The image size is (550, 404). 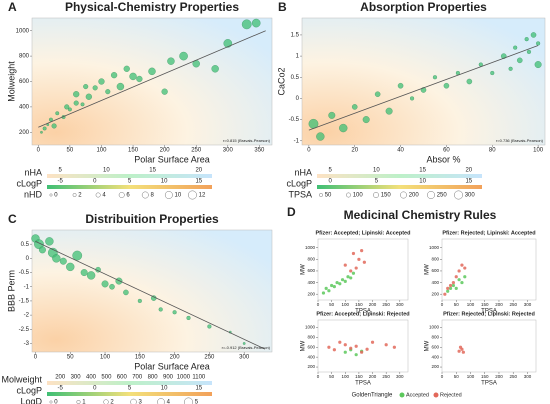 I want to click on y-tick-label: -2, so click(x=27, y=316).